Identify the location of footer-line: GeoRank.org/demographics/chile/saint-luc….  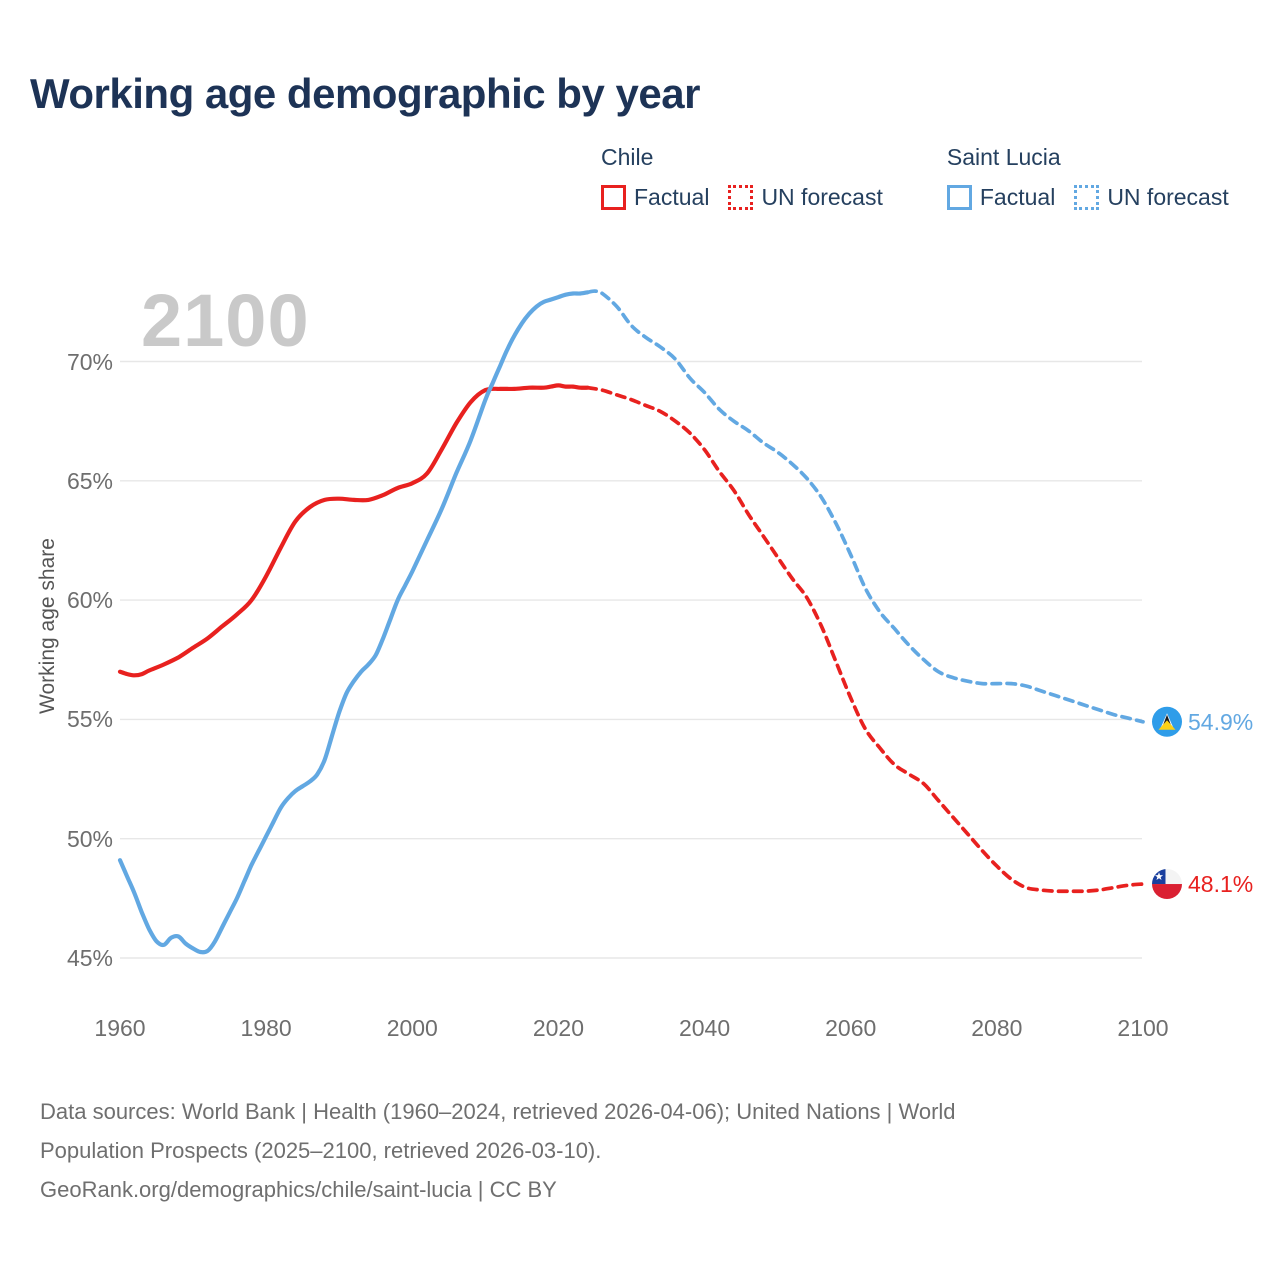
(298, 1189).